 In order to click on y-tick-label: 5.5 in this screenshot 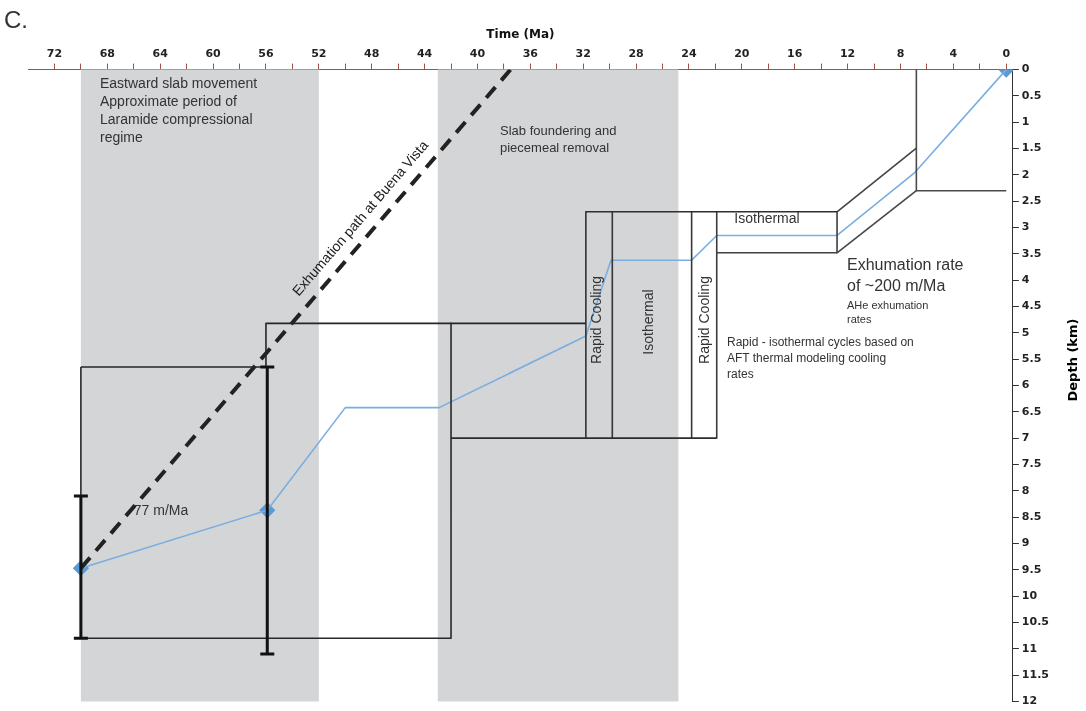, I will do `click(1031, 359)`.